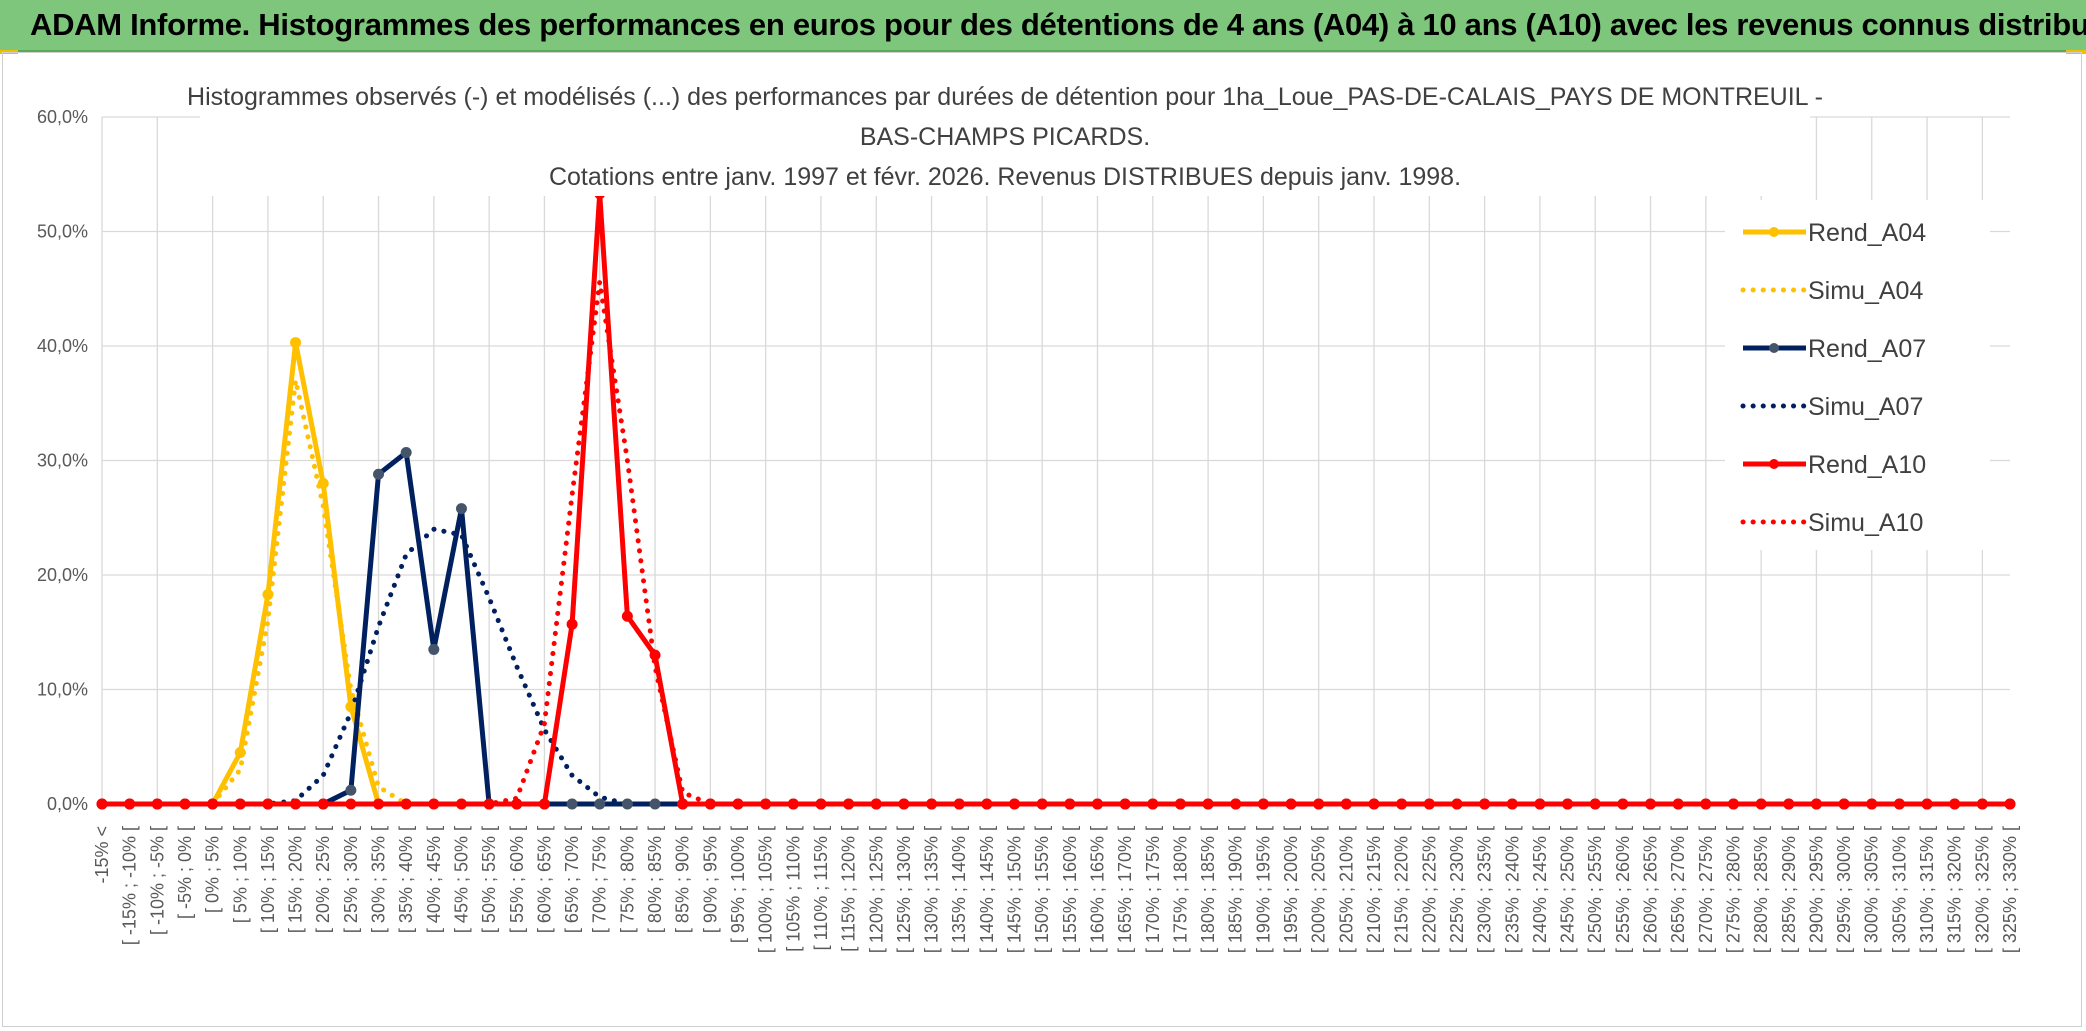  What do you see at coordinates (240, 874) in the screenshot?
I see `x-tick-label: [ 5% ; 10% [` at bounding box center [240, 874].